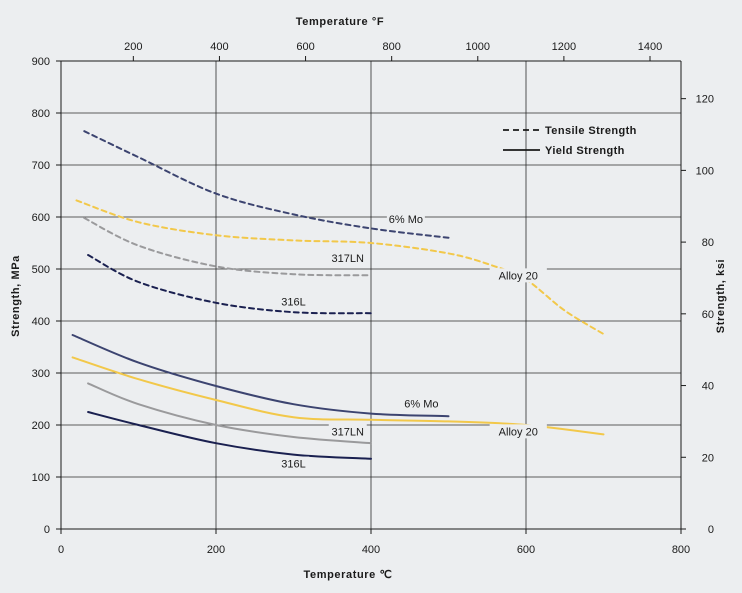 The image size is (742, 593). What do you see at coordinates (570, 141) in the screenshot?
I see `legend: Tensile Strength Yield Strength` at bounding box center [570, 141].